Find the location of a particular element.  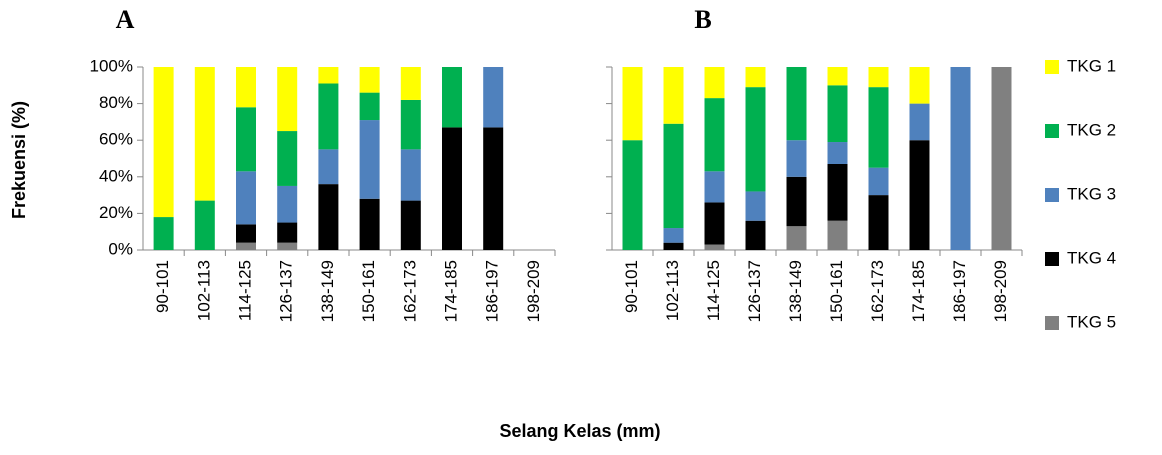

legend-label: TKG 2 is located at coordinates (1091, 129).